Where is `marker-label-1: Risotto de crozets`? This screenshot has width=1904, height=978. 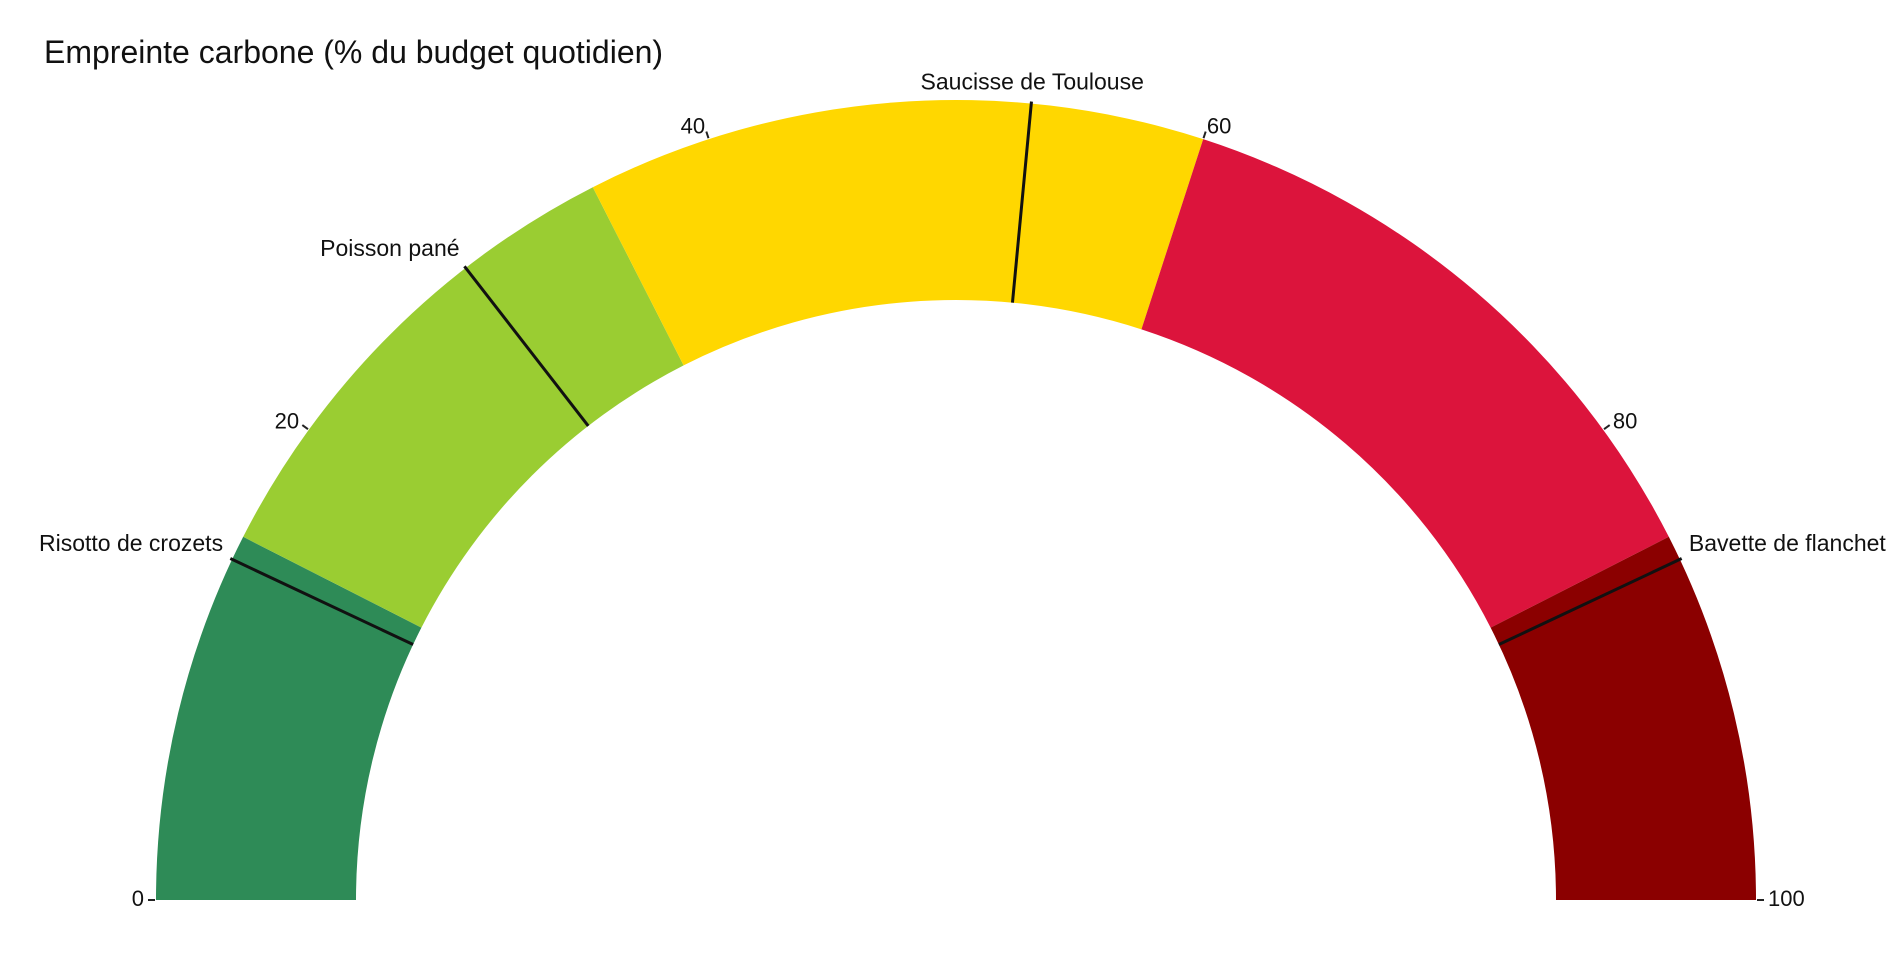 marker-label-1: Risotto de crozets is located at coordinates (131, 543).